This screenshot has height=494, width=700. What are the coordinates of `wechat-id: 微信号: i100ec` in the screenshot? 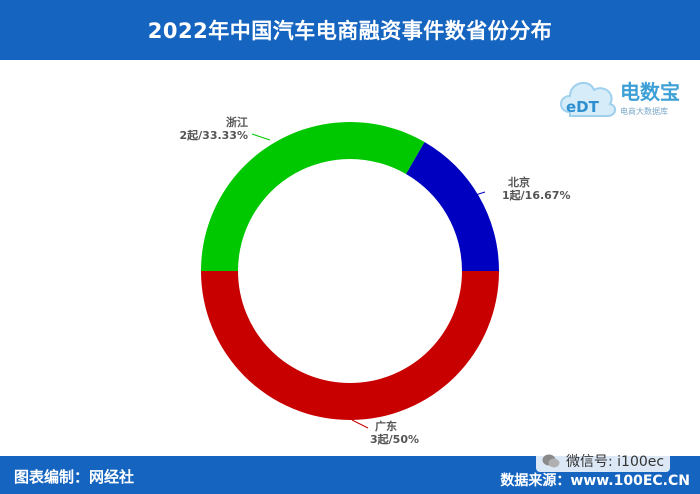 It's located at (615, 462).